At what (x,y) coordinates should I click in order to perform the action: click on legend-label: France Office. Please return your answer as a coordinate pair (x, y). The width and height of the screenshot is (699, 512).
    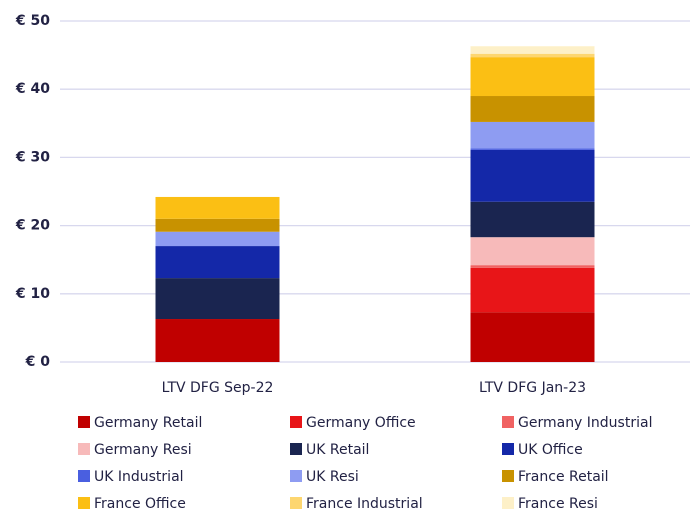
    Looking at the image, I should click on (140, 504).